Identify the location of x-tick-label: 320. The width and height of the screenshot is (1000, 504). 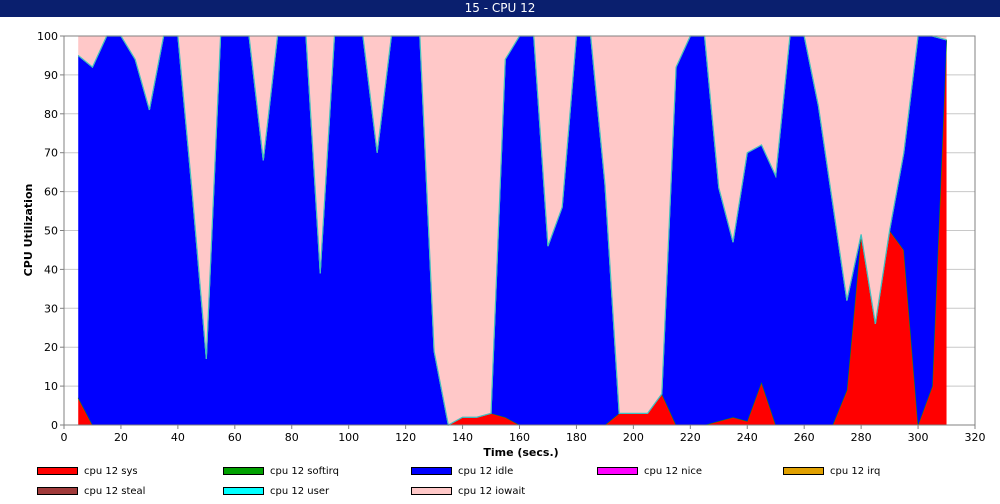
(975, 437).